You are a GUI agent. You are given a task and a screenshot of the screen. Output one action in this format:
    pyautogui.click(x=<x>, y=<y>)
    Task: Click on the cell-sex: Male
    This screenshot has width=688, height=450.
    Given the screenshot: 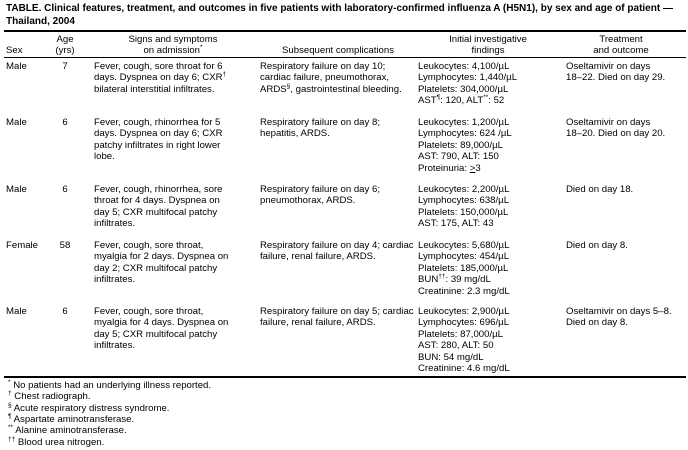 What is the action you would take?
    pyautogui.click(x=26, y=189)
    